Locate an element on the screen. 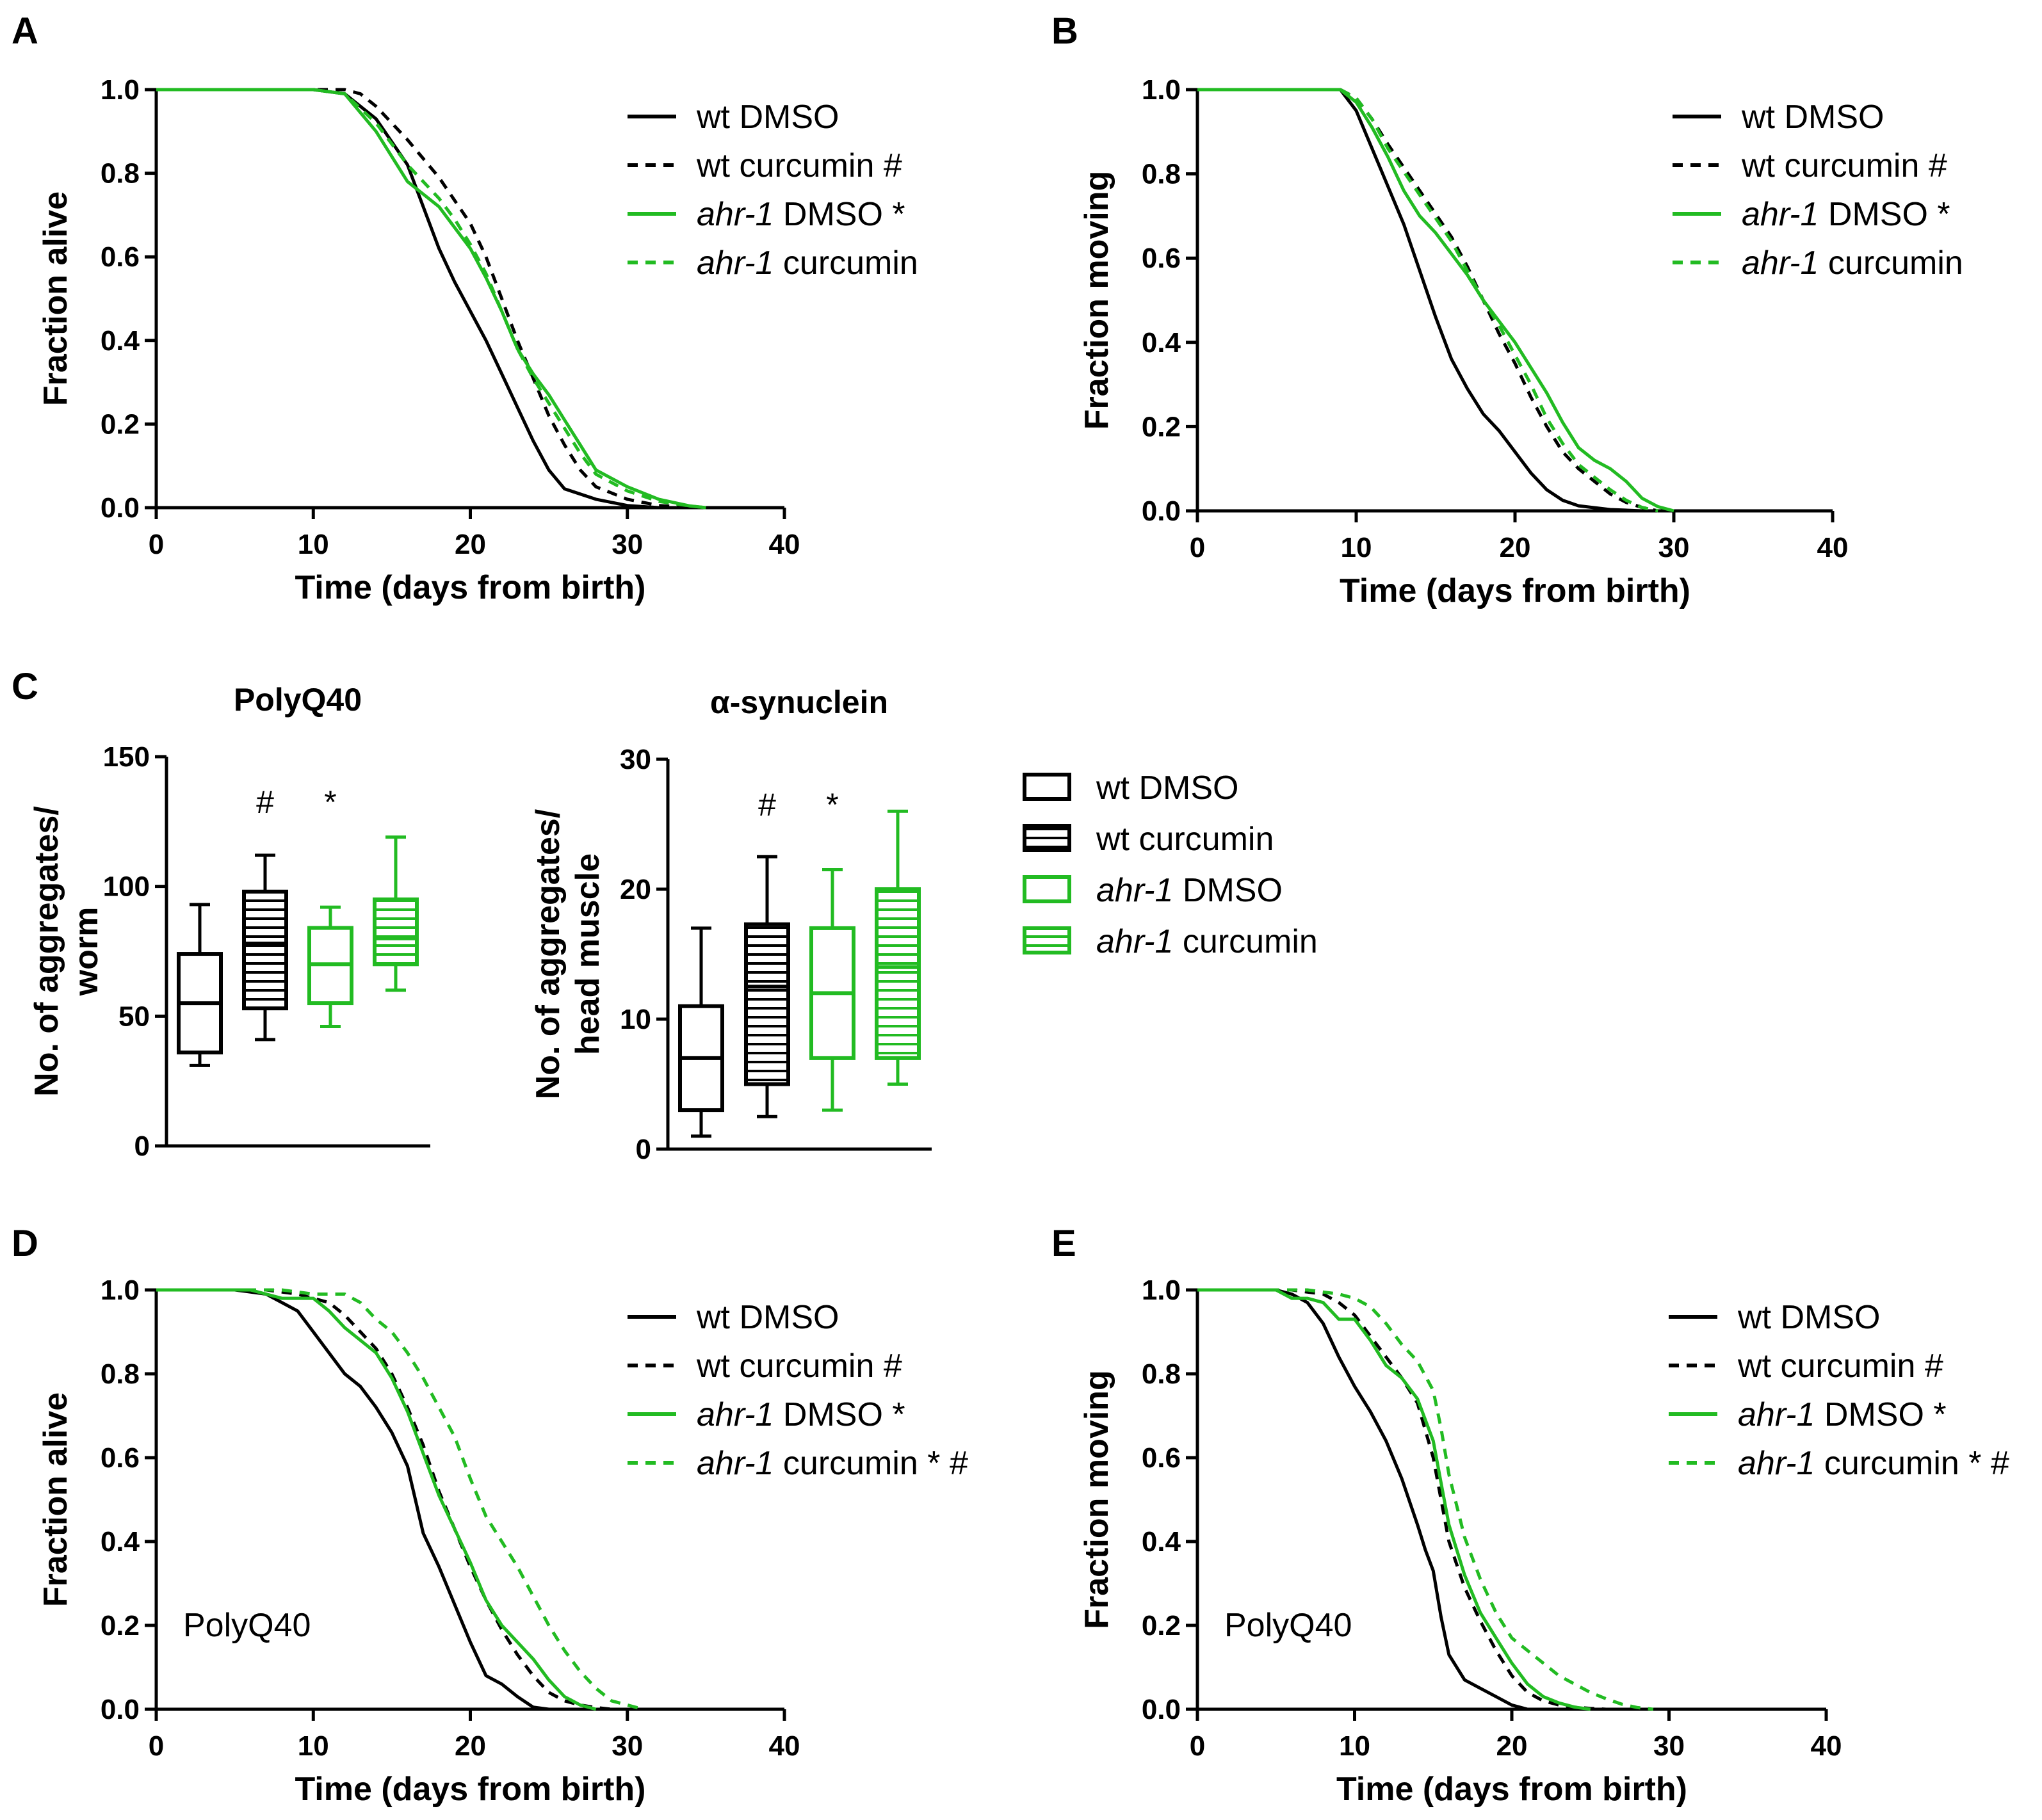 The width and height of the screenshot is (2042, 1820). box-title: PolyQ40 is located at coordinates (298, 700).